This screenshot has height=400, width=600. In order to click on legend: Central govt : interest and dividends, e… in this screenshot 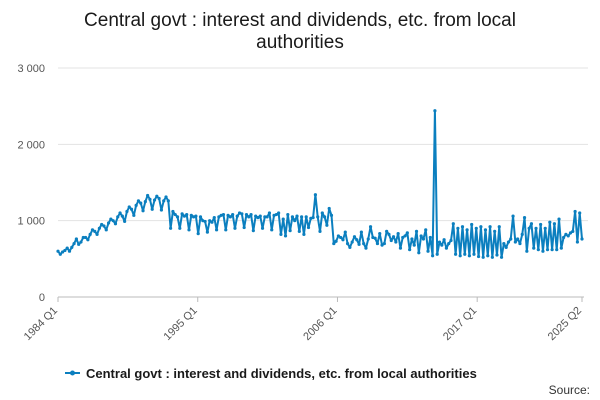, I will do `click(271, 373)`.